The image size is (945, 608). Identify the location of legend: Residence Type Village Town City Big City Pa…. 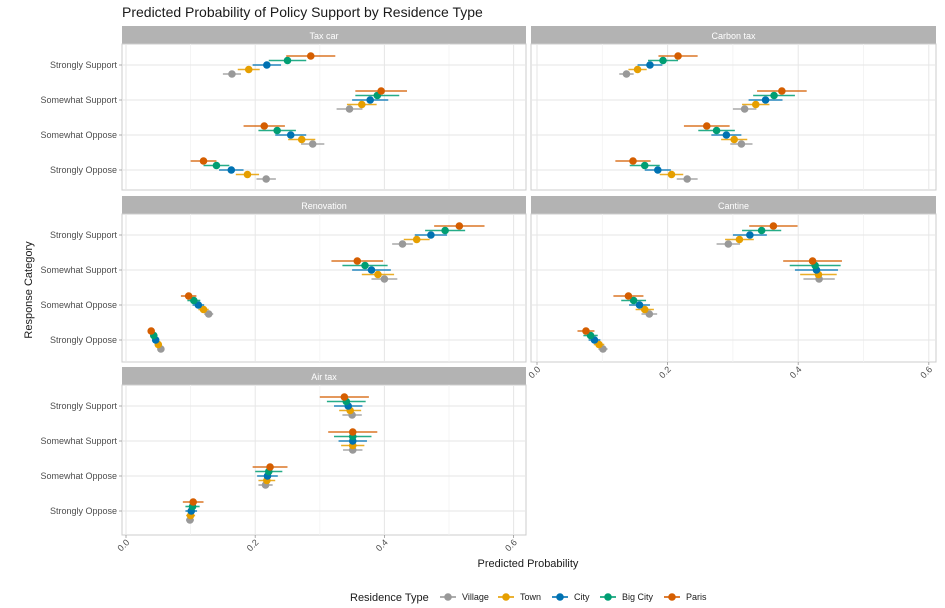
(528, 598).